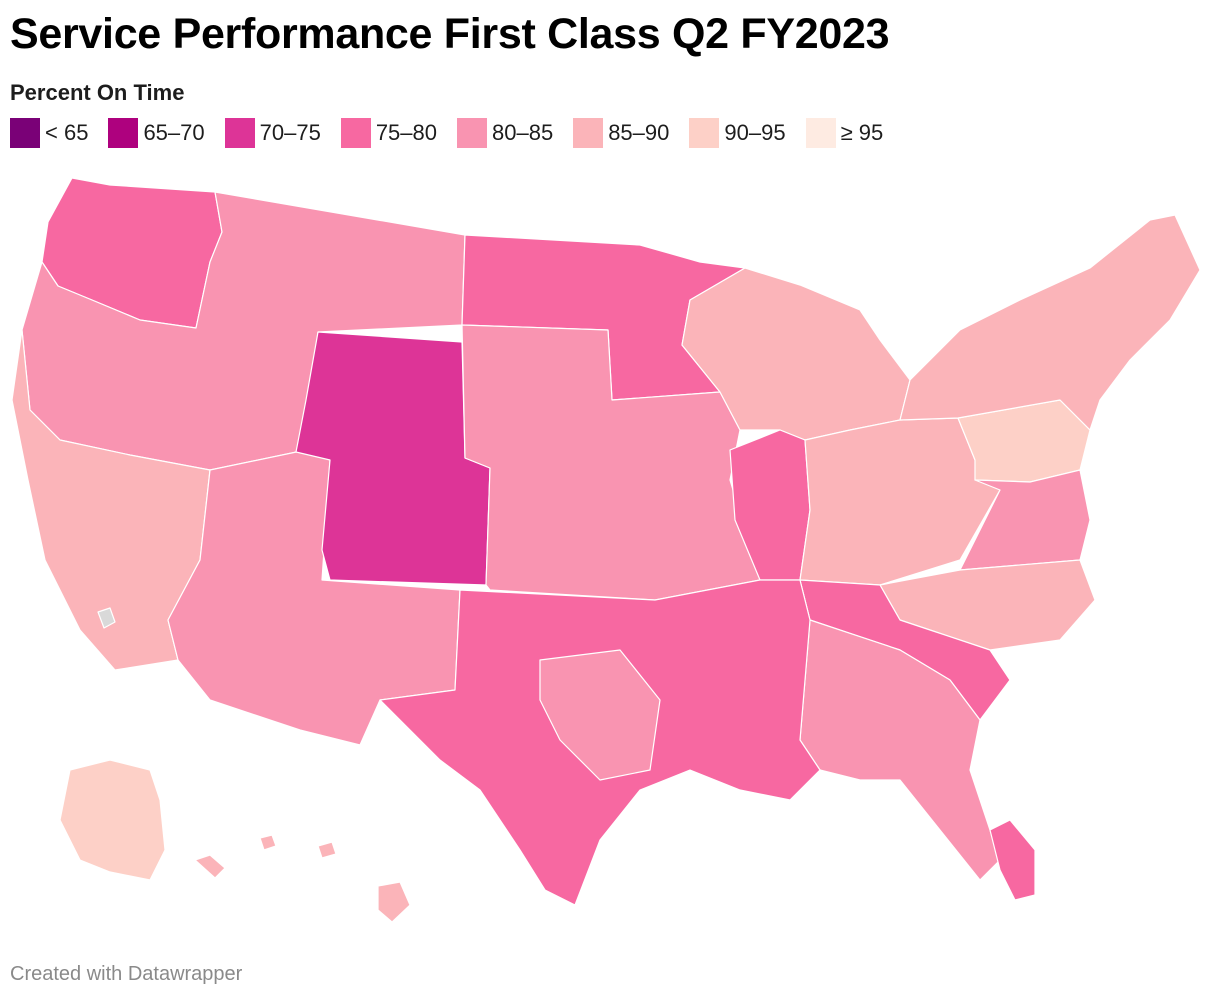 This screenshot has height=1002, width=1220. I want to click on legend-item: 70–75, so click(272, 133).